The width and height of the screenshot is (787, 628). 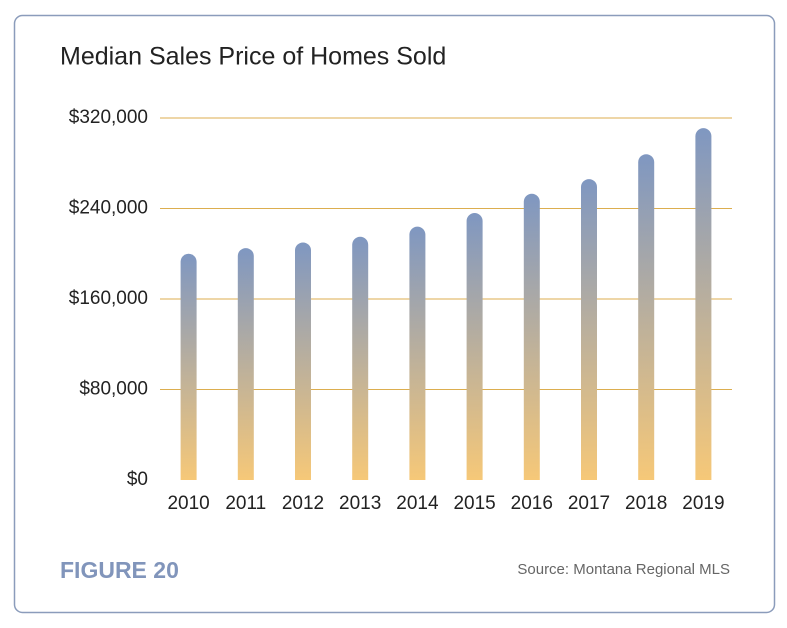 What do you see at coordinates (589, 503) in the screenshot?
I see `x-tick-label: 2017` at bounding box center [589, 503].